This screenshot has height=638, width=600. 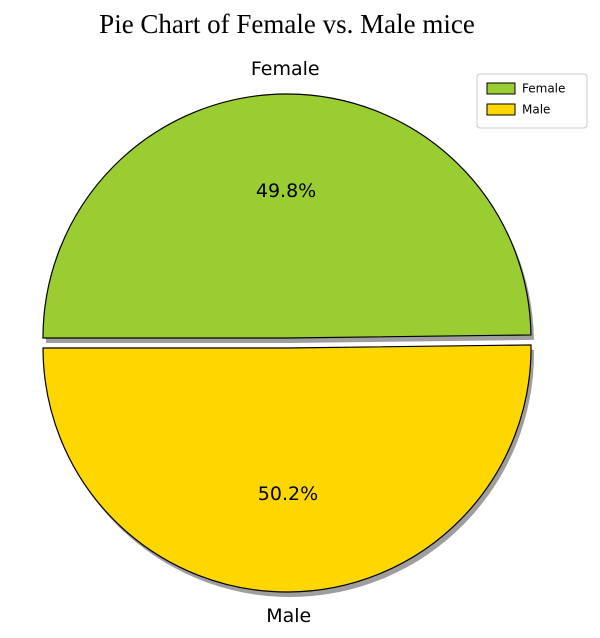 I want to click on slice-label-male: Male, so click(x=288, y=616).